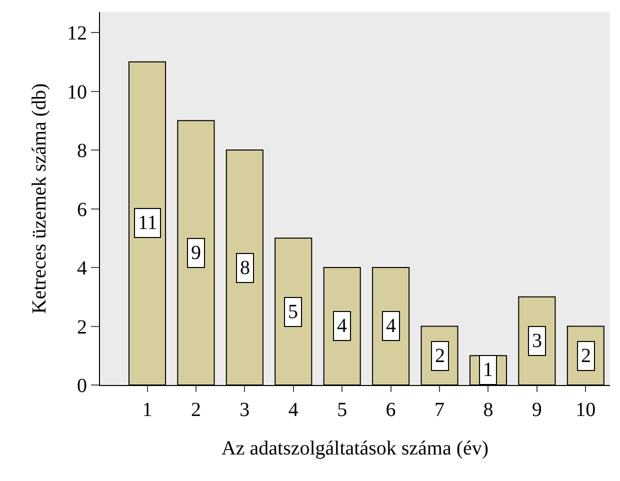 This screenshot has width=620, height=481. I want to click on x-tick-label: 3, so click(245, 410).